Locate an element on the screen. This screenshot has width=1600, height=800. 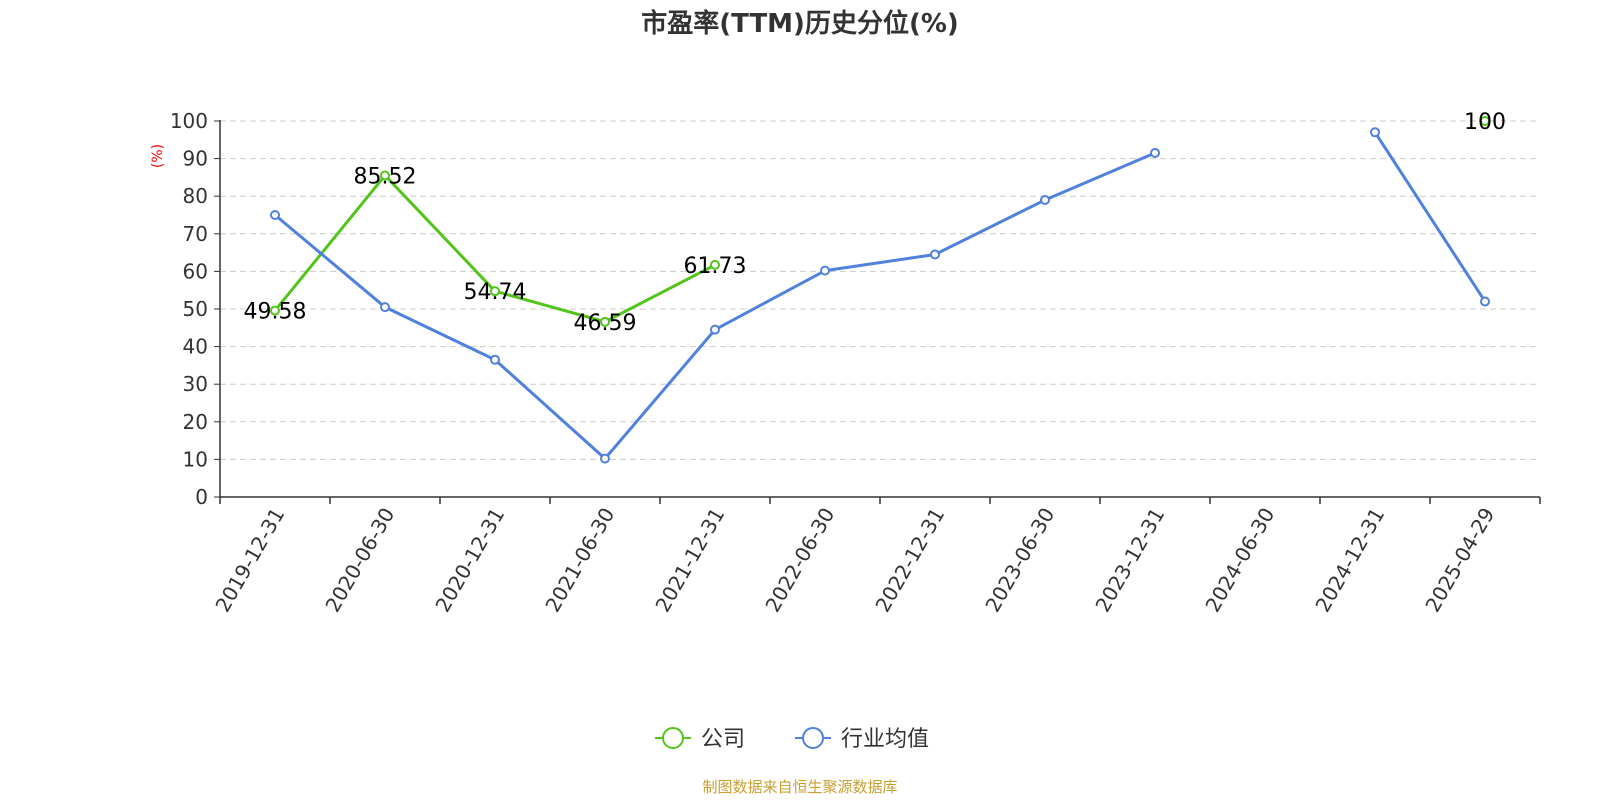
data-label: 46.59 is located at coordinates (605, 323).